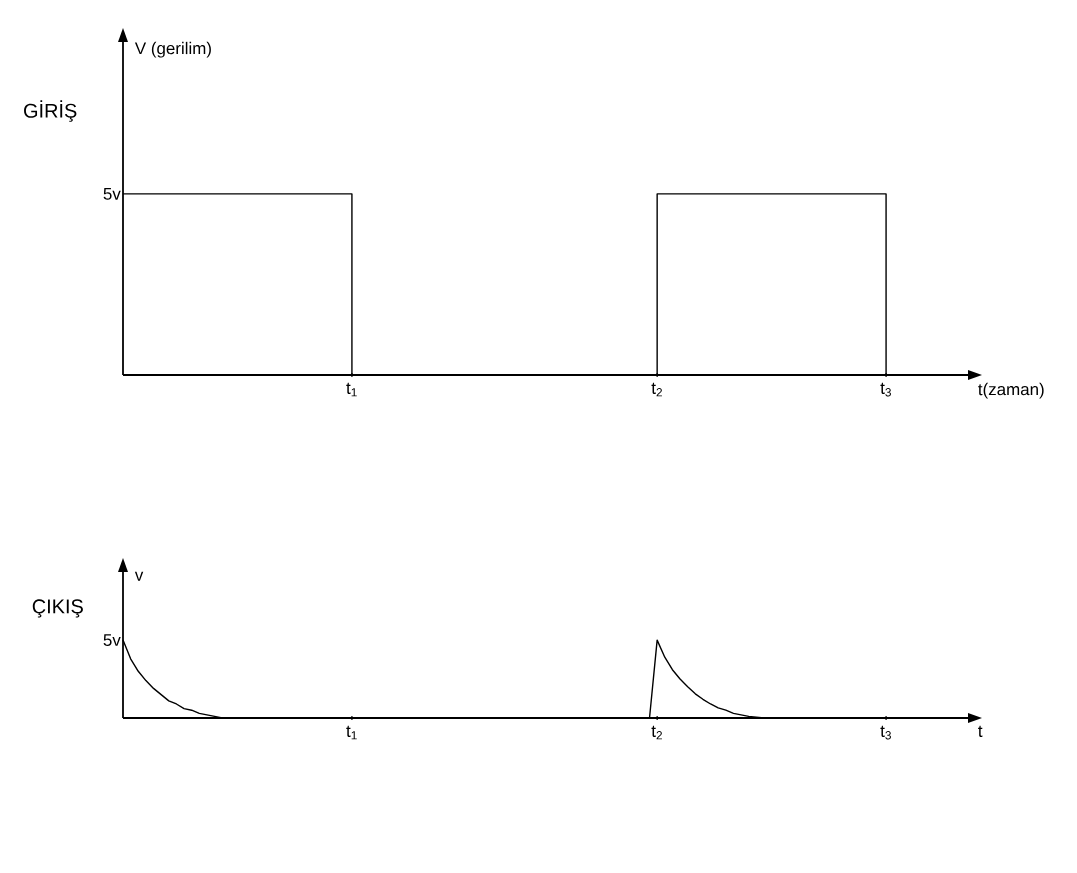 This screenshot has height=873, width=1077. What do you see at coordinates (1011, 390) in the screenshot?
I see `x-axis-title: t(zaman)` at bounding box center [1011, 390].